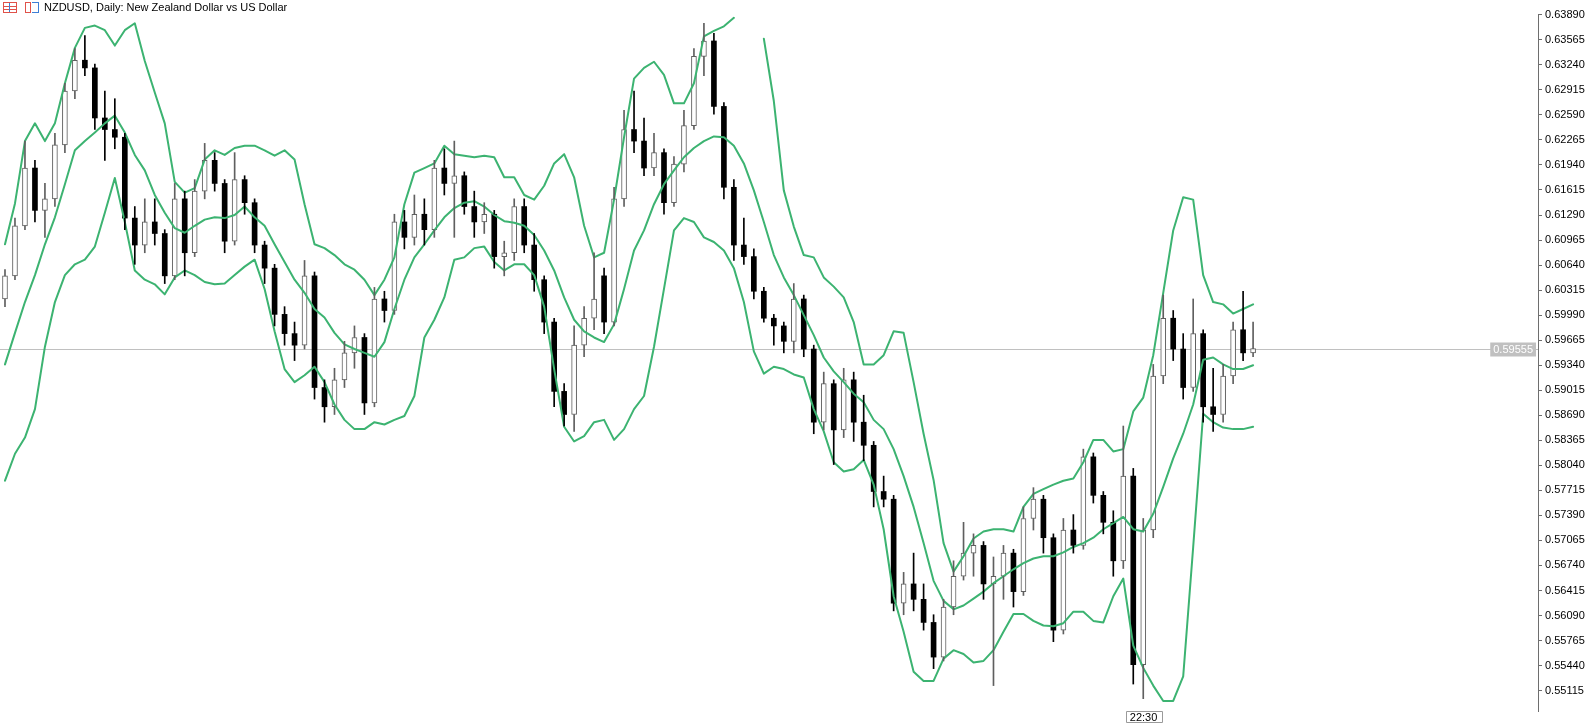 The width and height of the screenshot is (1592, 723). What do you see at coordinates (1565, 314) in the screenshot?
I see `y-tick-label: 0.59990` at bounding box center [1565, 314].